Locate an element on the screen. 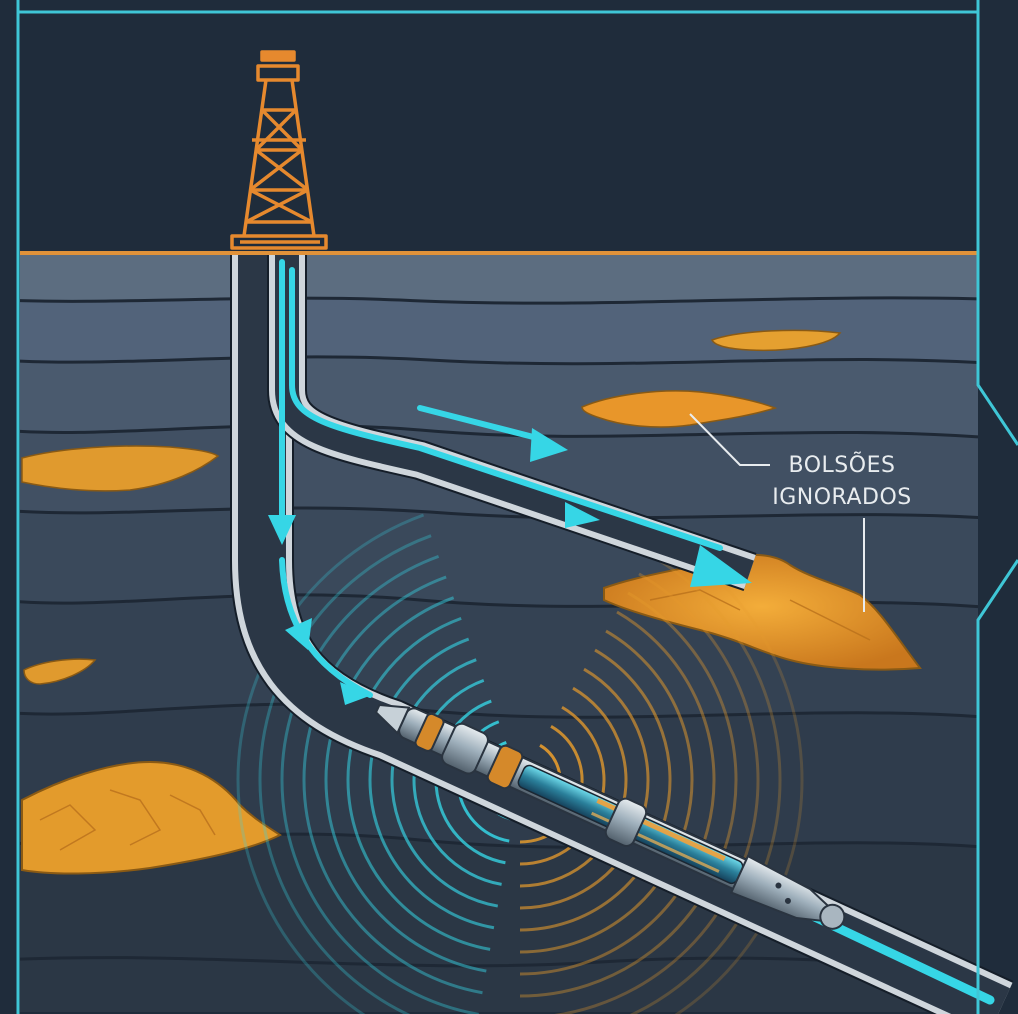  flow-line-lateral is located at coordinates (506, 409).